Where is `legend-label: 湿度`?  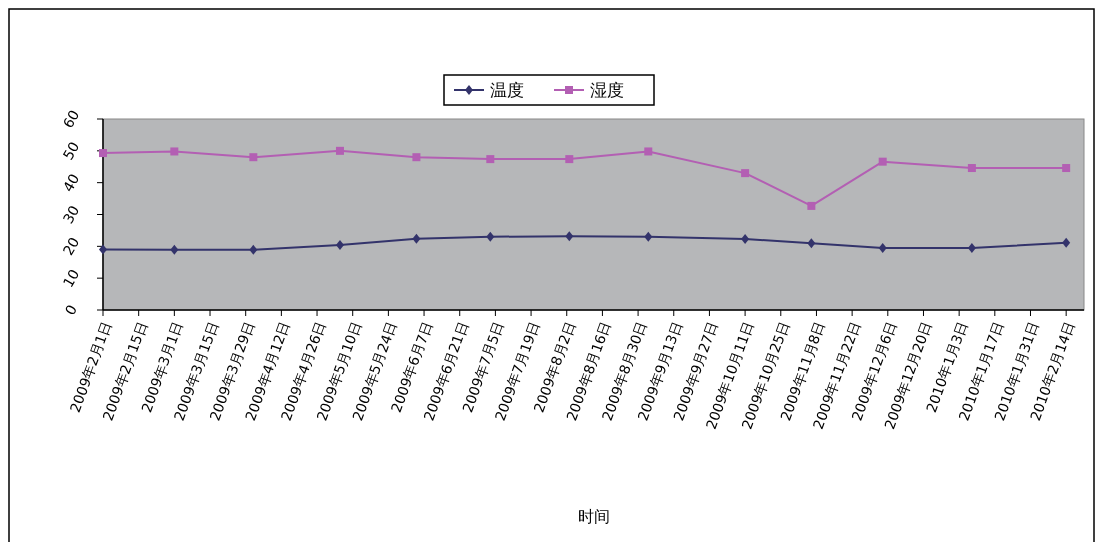
legend-label: 湿度 is located at coordinates (607, 90).